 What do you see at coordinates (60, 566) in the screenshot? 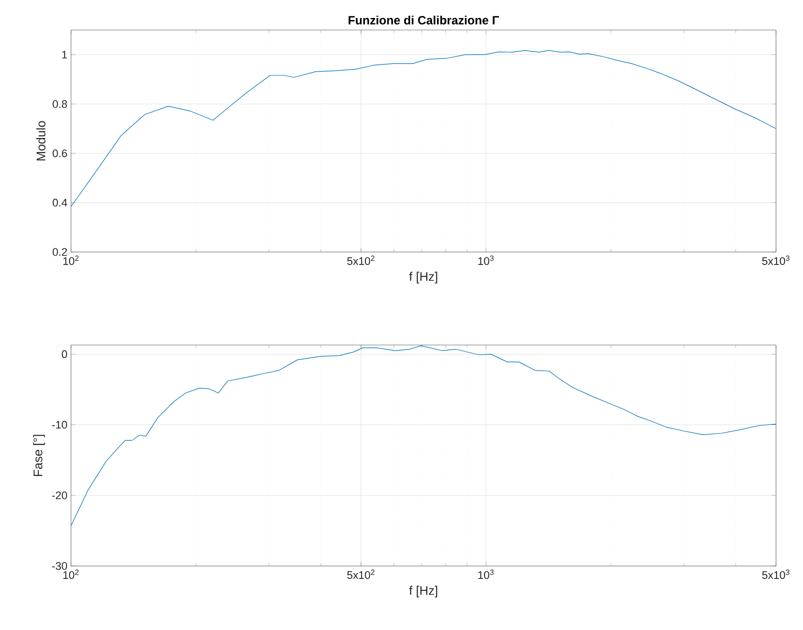
I see `y-tick-label: -30` at bounding box center [60, 566].